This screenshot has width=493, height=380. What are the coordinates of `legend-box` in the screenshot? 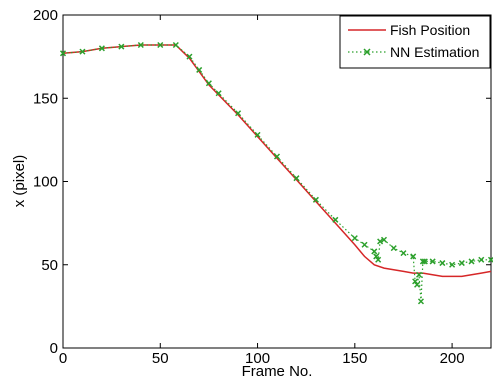 It's located at (415, 42).